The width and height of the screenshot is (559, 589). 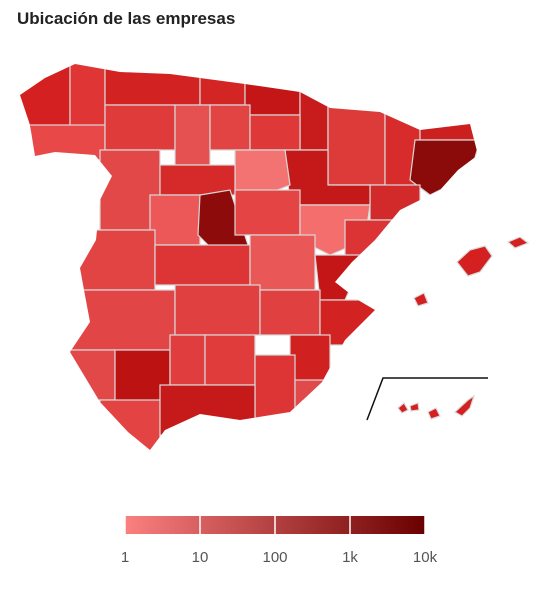 I want to click on legend-tick-label: 10k, so click(x=425, y=557).